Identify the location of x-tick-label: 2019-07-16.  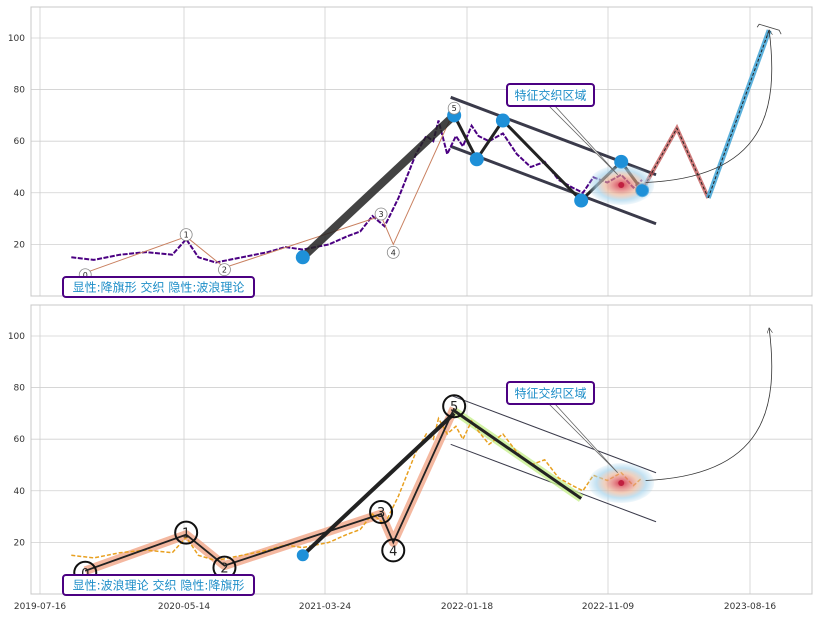
(40, 607).